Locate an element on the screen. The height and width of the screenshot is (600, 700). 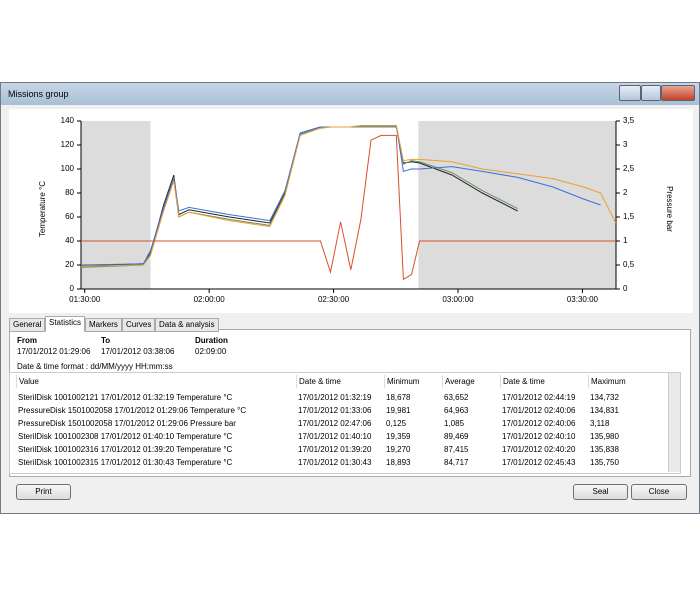
y2-tick-label: 3 is located at coordinates (625, 144).